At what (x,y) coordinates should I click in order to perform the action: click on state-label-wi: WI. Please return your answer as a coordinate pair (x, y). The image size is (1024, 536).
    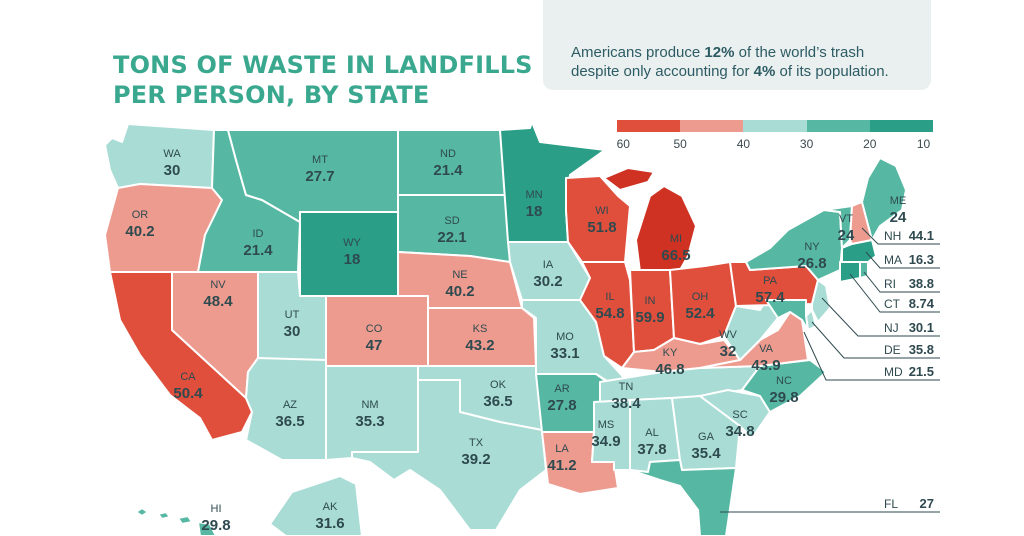
    Looking at the image, I should click on (601, 211).